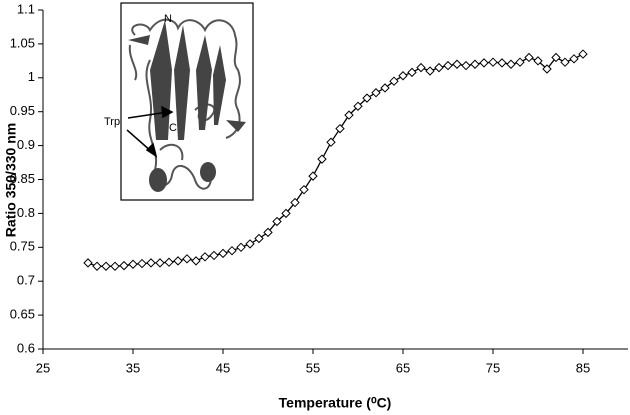  Describe the element at coordinates (335, 403) in the screenshot. I see `x-axis-title: Temperature (⁰C)` at that location.